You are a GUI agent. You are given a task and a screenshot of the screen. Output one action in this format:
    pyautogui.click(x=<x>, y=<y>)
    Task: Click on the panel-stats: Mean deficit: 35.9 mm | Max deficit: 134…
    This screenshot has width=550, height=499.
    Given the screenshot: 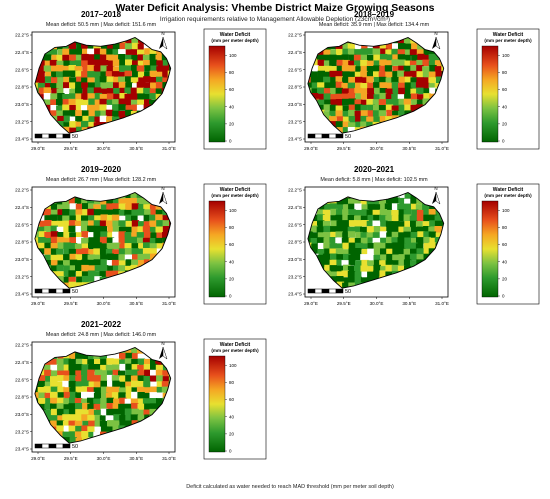 What is the action you would take?
    pyautogui.click(x=374, y=25)
    